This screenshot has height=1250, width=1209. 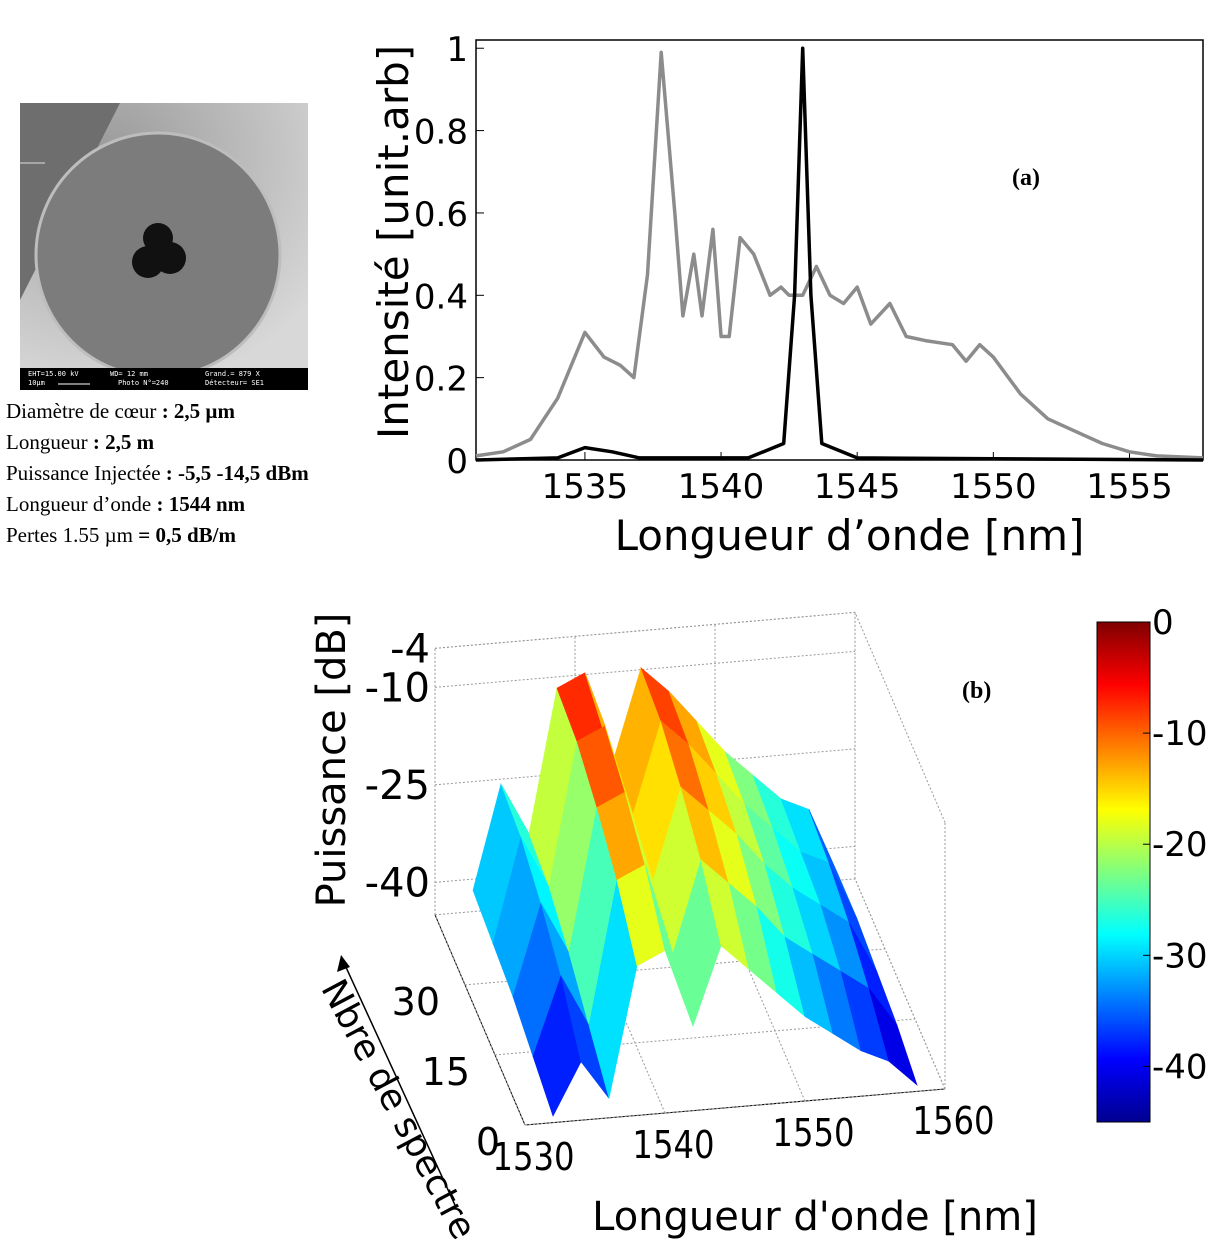 I want to click on spec-line: Diamètre de cœur : 2,5 µm, so click(x=121, y=411).